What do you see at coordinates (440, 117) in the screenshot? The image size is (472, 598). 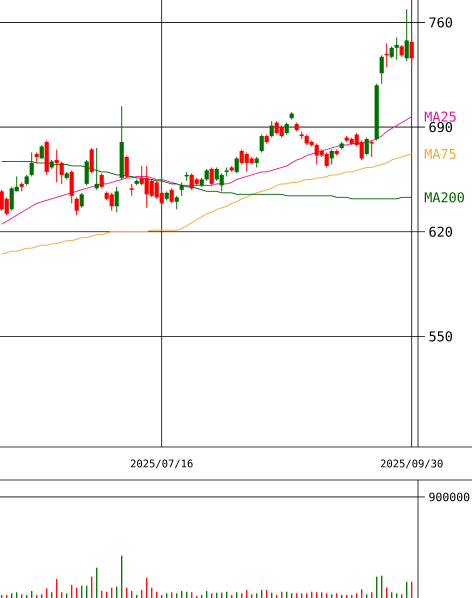 I see `series-label: MA25` at bounding box center [440, 117].